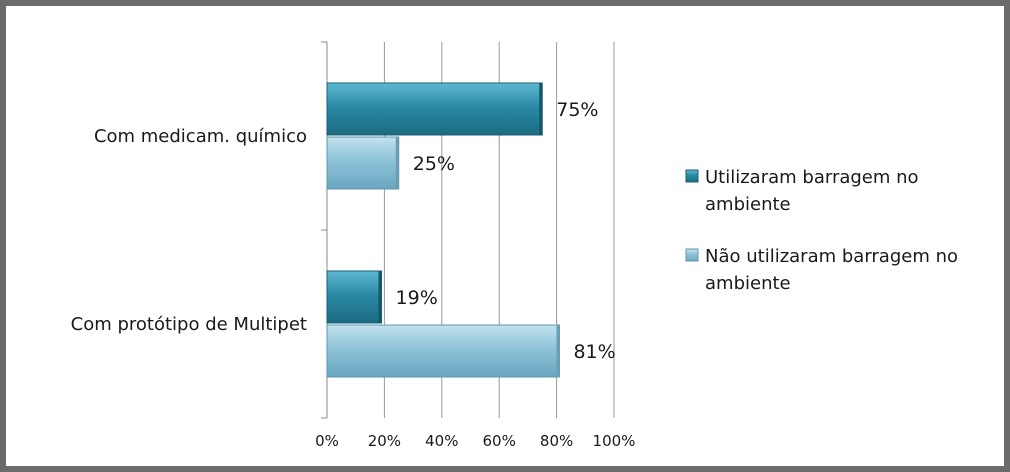 Image resolution: width=1010 pixels, height=472 pixels. Describe the element at coordinates (812, 177) in the screenshot. I see `legend-label: Utilizaram barragem no` at that location.